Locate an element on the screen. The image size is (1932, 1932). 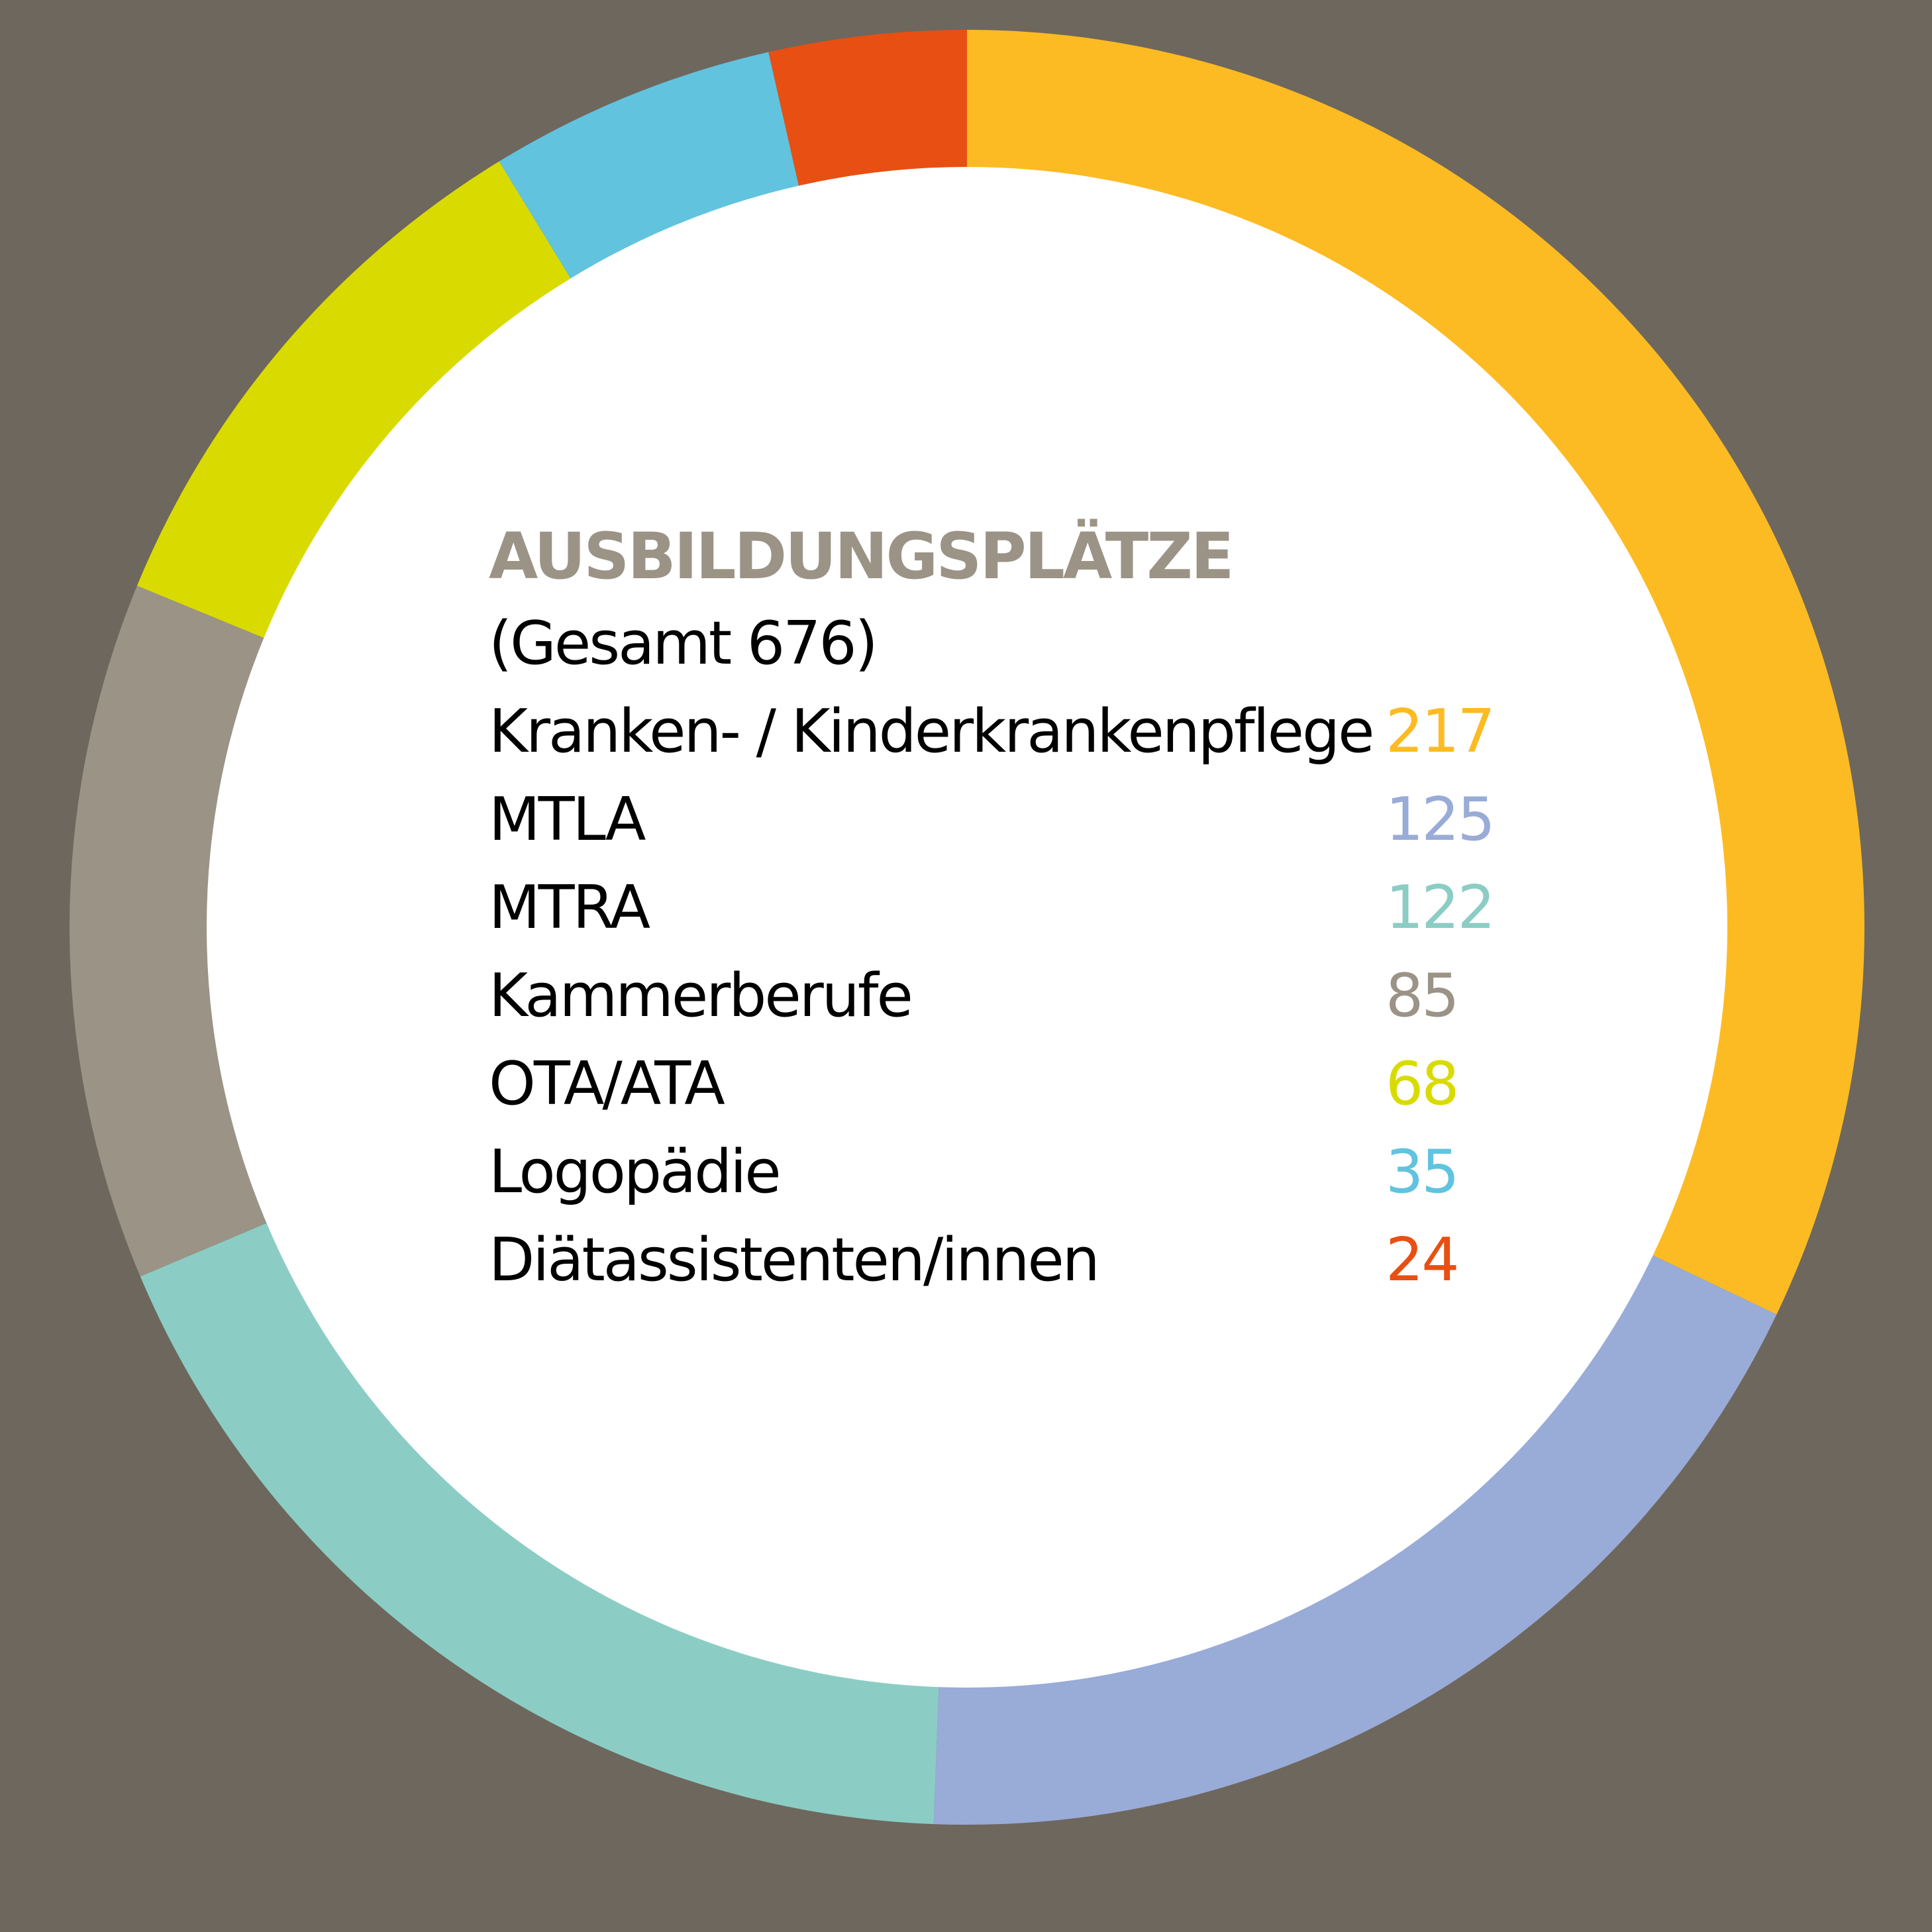
legend-row: OTA/ATA 68 is located at coordinates (1019, 1084).